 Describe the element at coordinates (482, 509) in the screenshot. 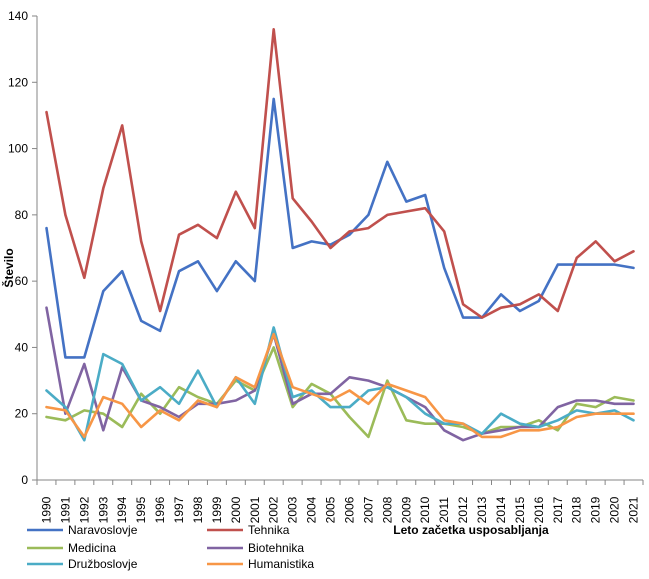

I see `x-tick-label: 2013` at that location.